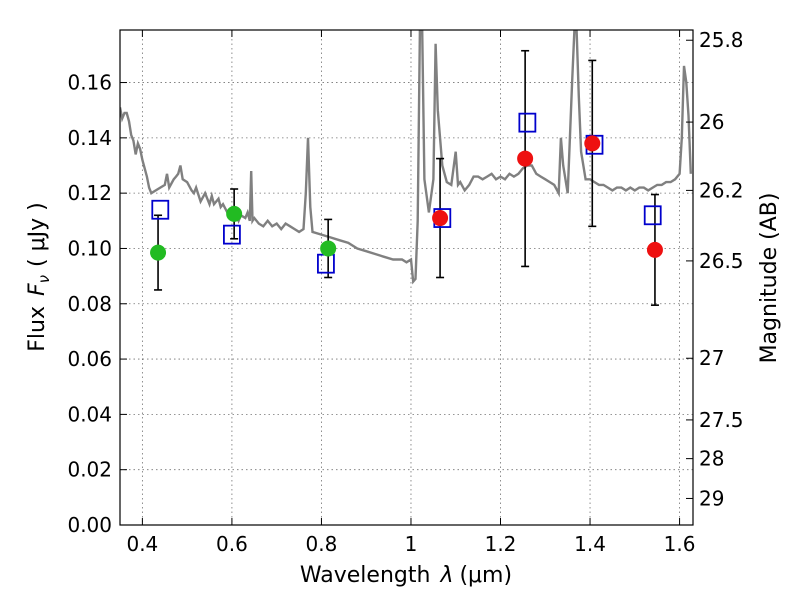 This screenshot has height=600, width=800. I want to click on y-tick-label: 0.02, so click(89, 470).